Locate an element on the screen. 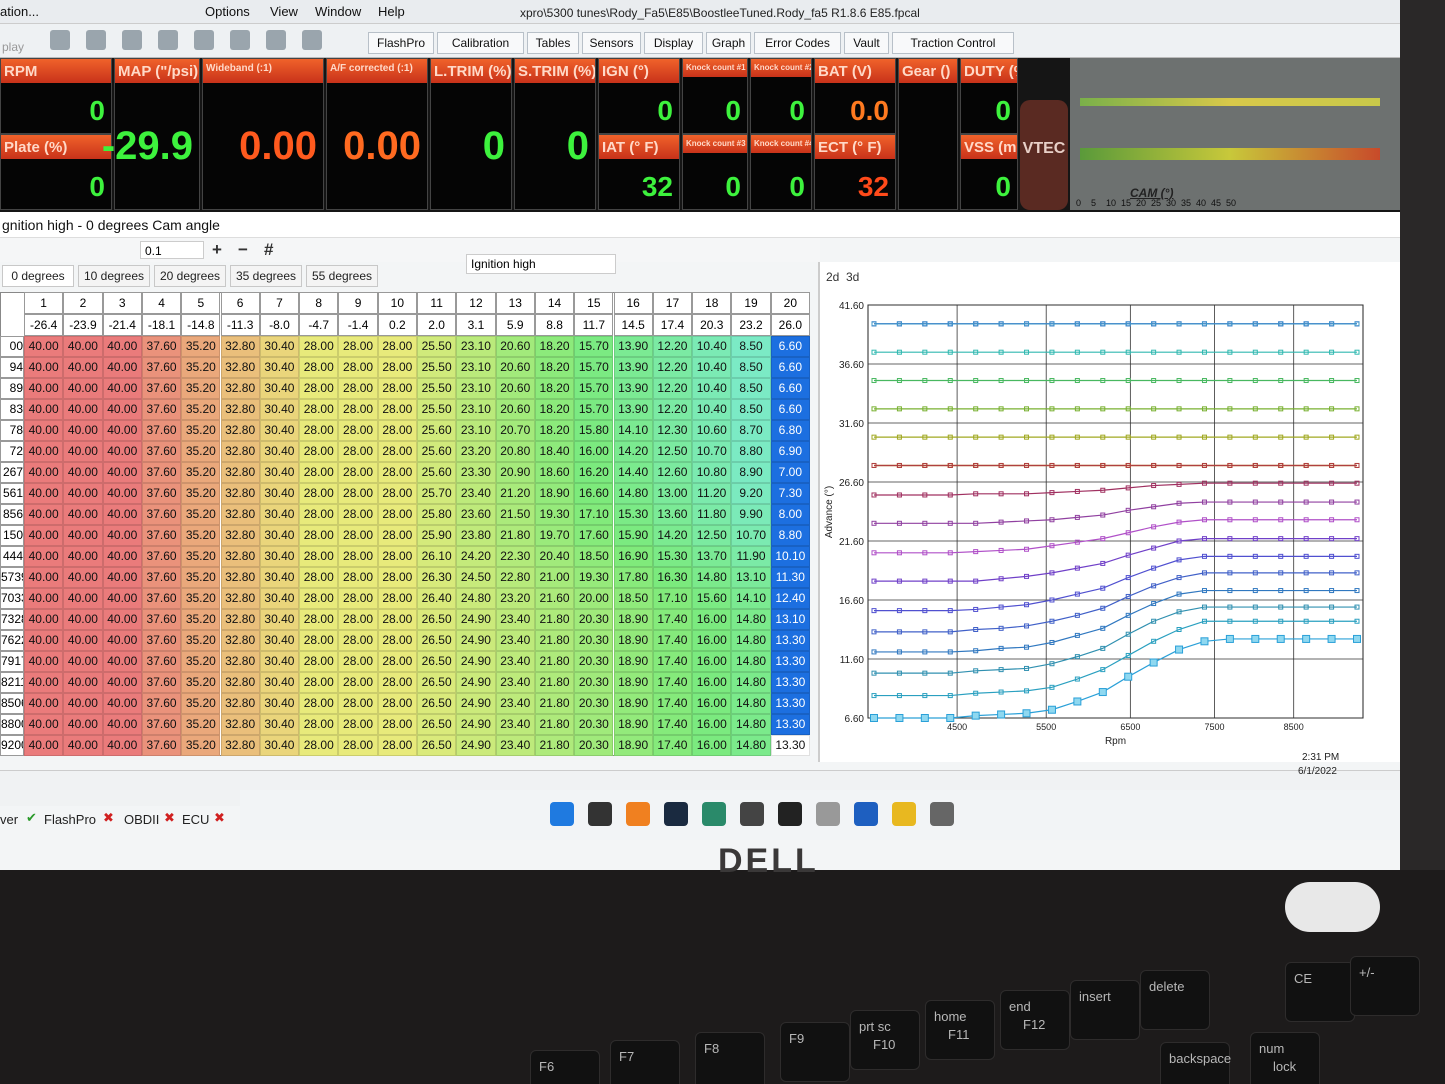 Image resolution: width=1445 pixels, height=1084 pixels. tab-button: Vault is located at coordinates (866, 43).